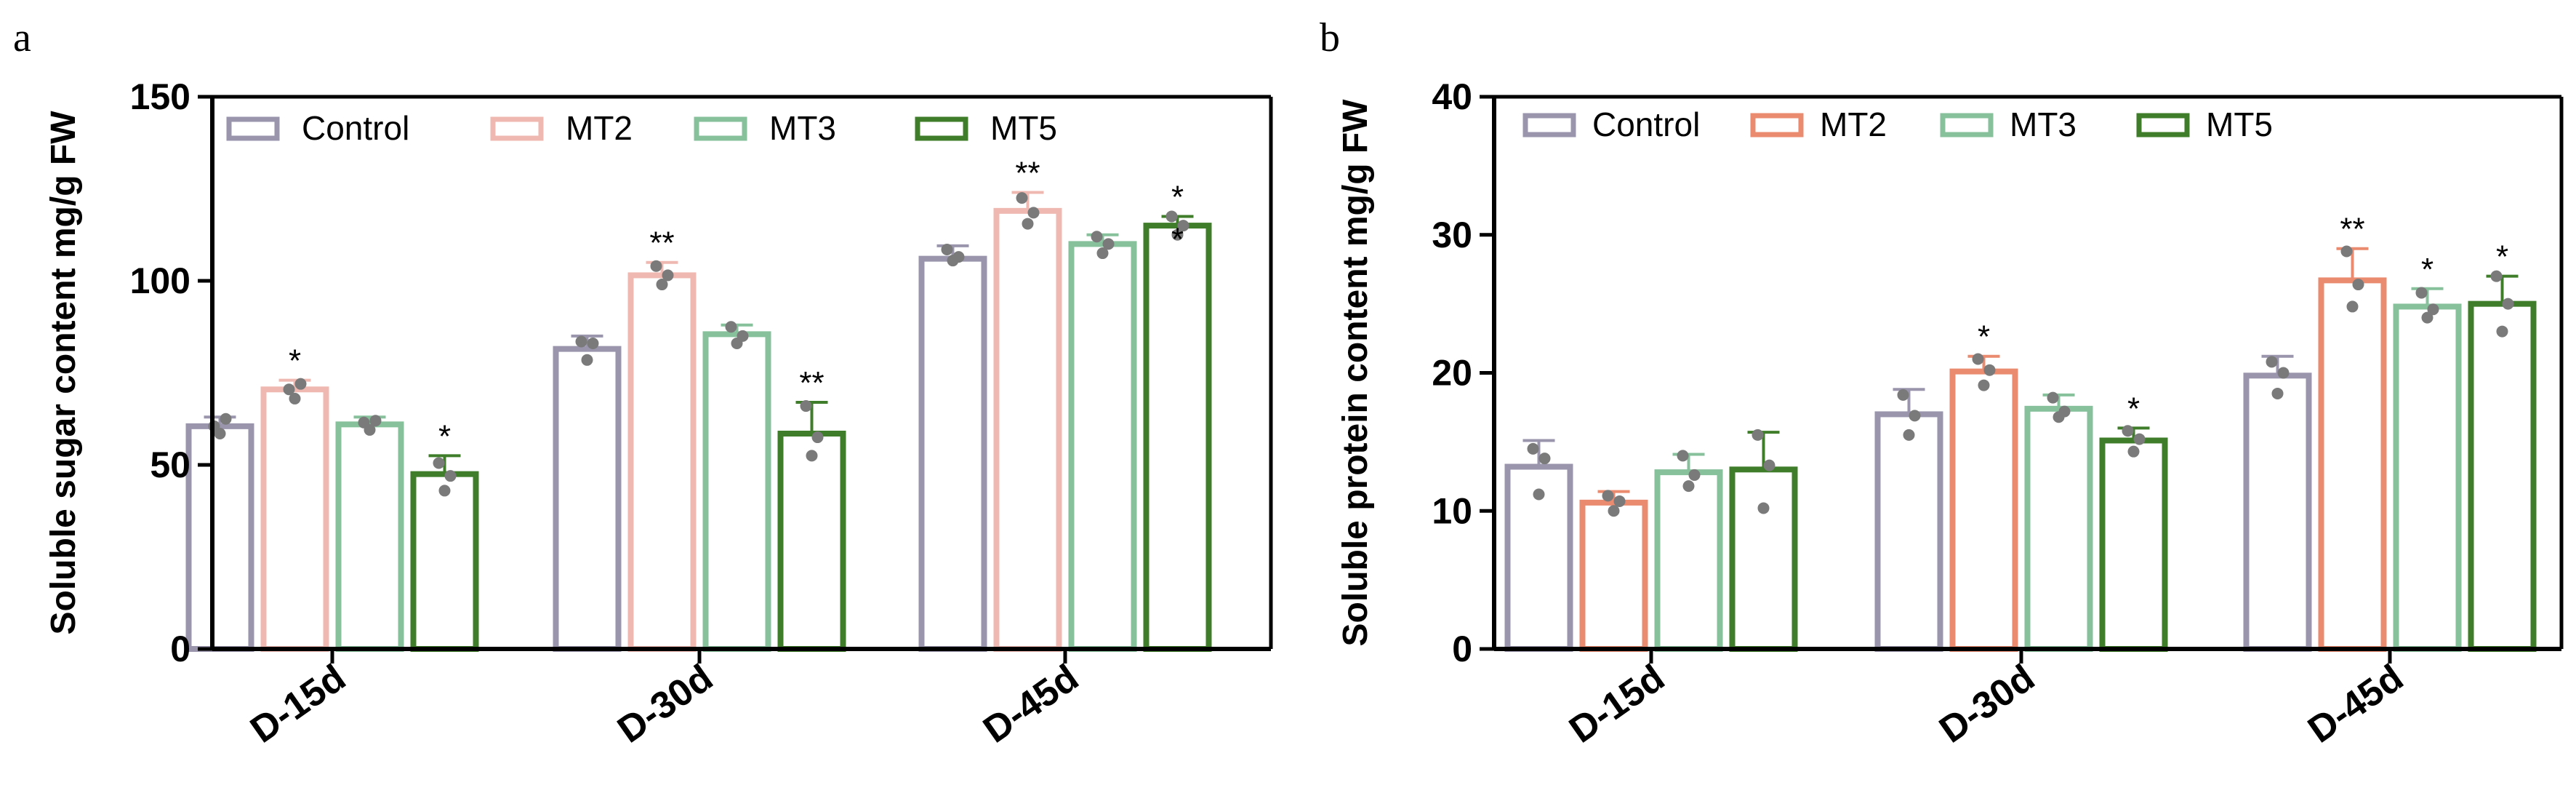  What do you see at coordinates (1967, 125) in the screenshot?
I see `legend-swatch-mt3` at bounding box center [1967, 125].